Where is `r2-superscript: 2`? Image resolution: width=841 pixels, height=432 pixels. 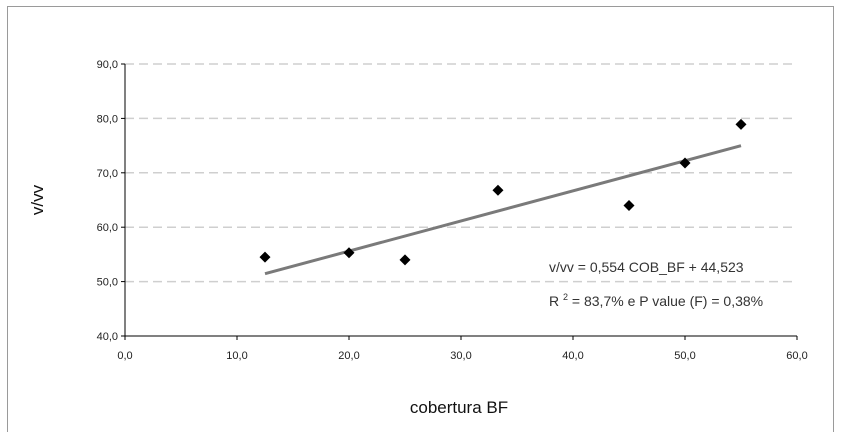 r2-superscript: 2 is located at coordinates (565, 297).